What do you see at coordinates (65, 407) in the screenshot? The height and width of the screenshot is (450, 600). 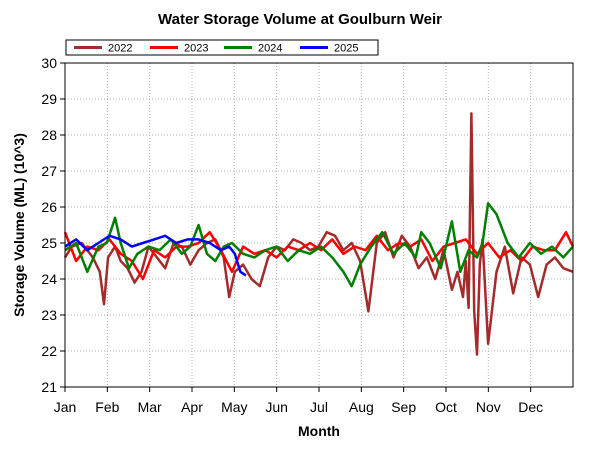 I see `x-tick-label: Jan` at bounding box center [65, 407].